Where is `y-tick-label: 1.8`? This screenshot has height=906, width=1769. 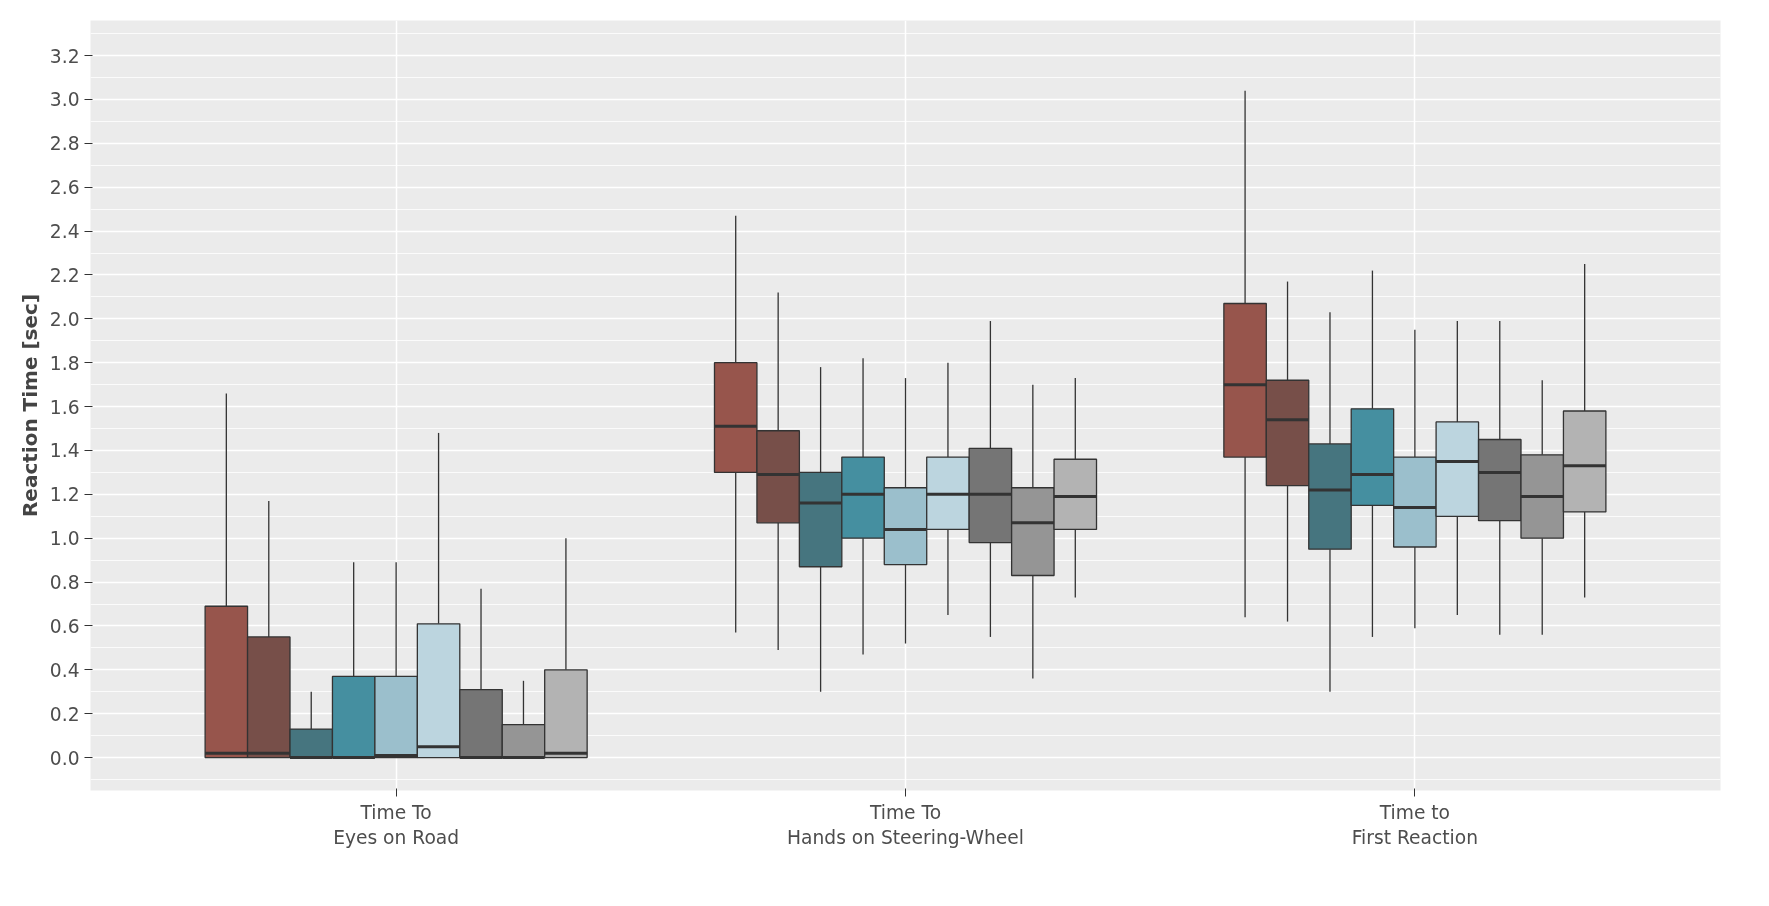 y-tick-label: 1.8 is located at coordinates (64, 363).